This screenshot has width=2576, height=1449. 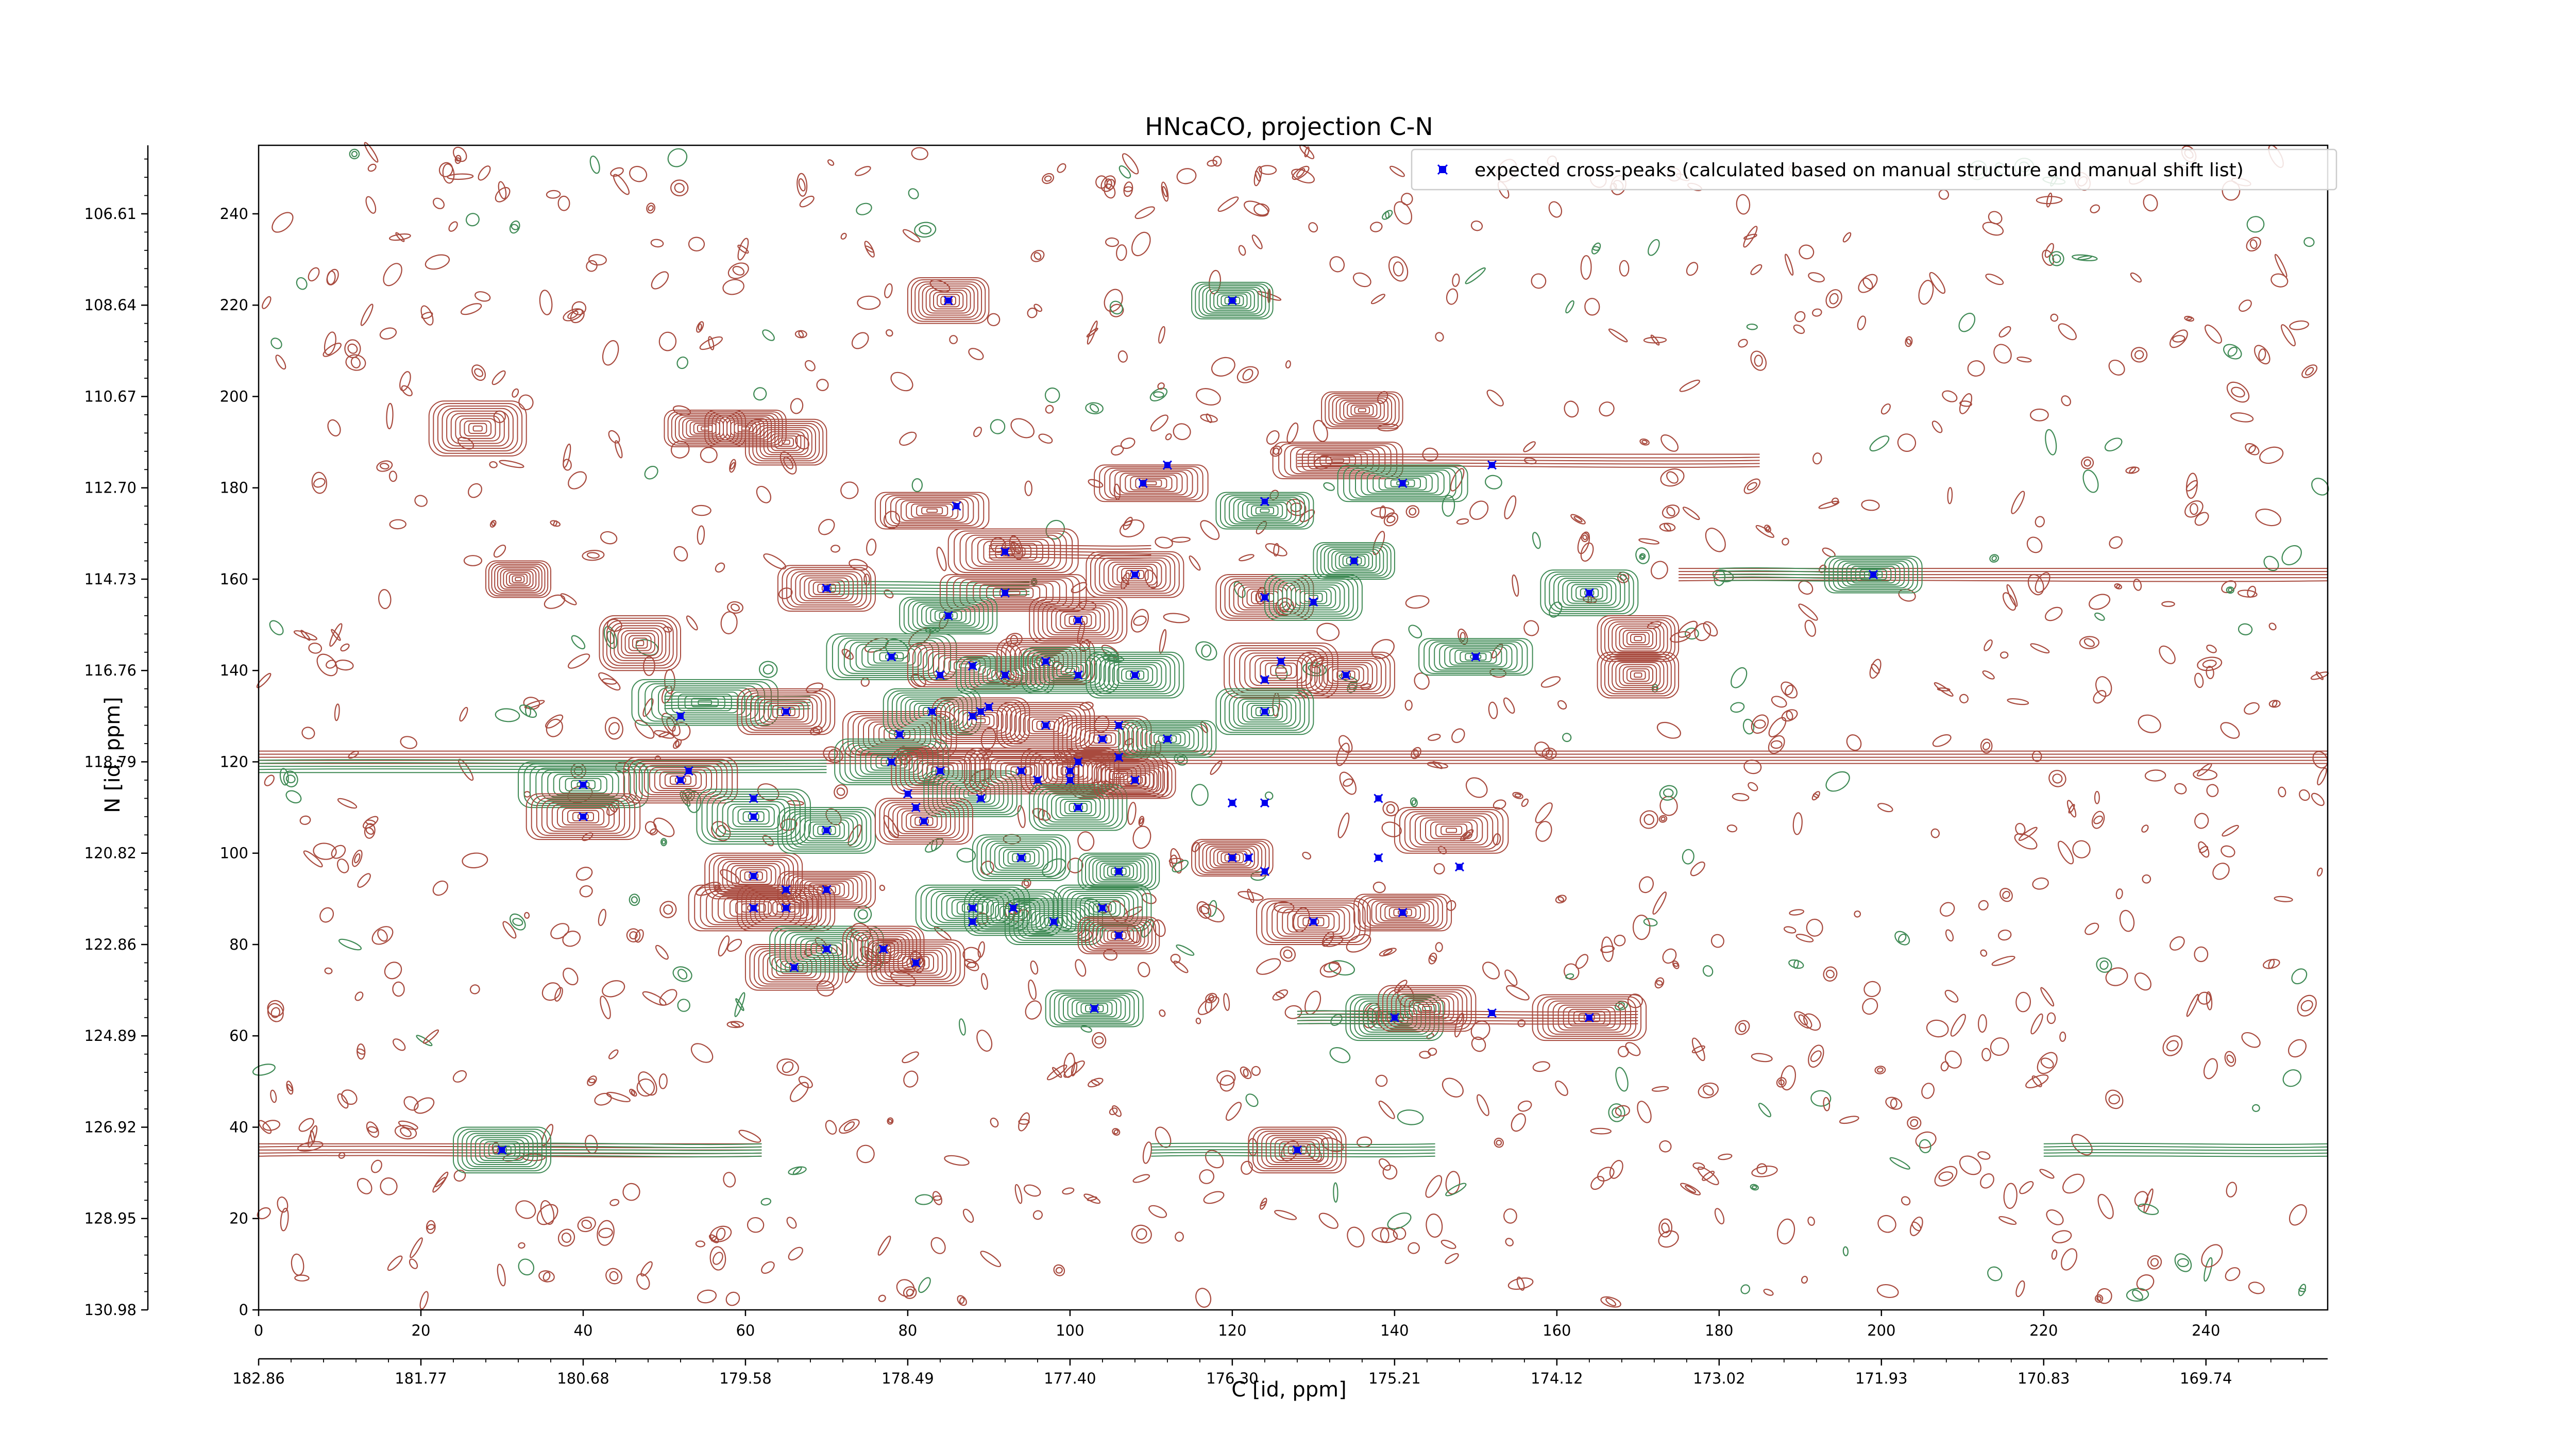 What do you see at coordinates (2206, 1330) in the screenshot?
I see `x-index-tick-label: 240` at bounding box center [2206, 1330].